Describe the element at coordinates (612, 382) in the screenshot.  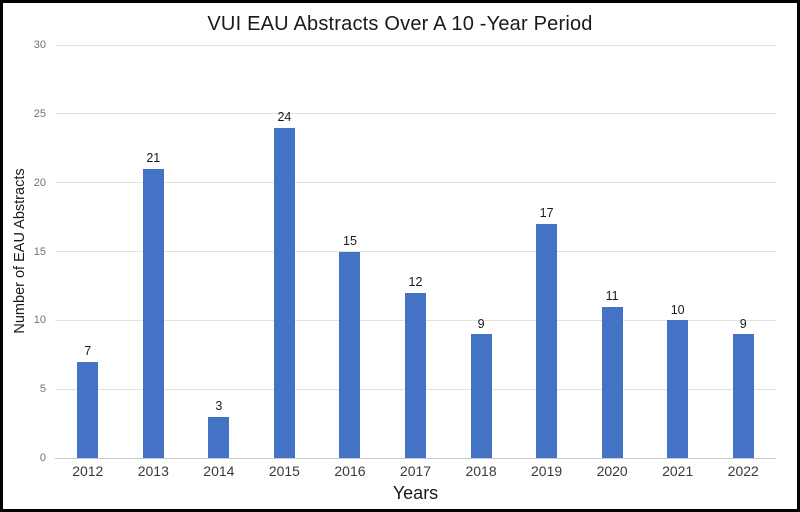
I see `bar-2020` at that location.